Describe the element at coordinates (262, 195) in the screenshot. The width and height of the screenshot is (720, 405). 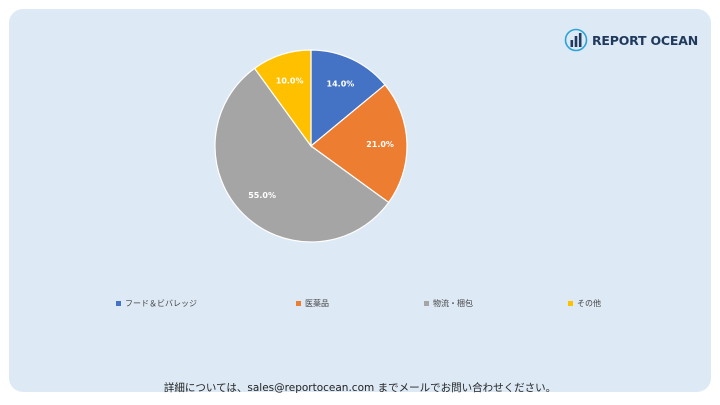
I see `pie-data-label: 55.0%` at that location.